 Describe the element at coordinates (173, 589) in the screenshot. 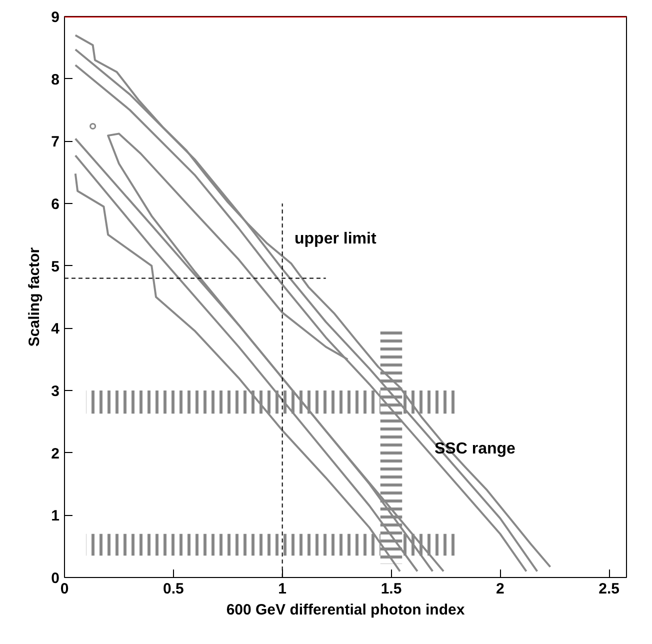

I see `x-tick-label: 0.5` at that location.